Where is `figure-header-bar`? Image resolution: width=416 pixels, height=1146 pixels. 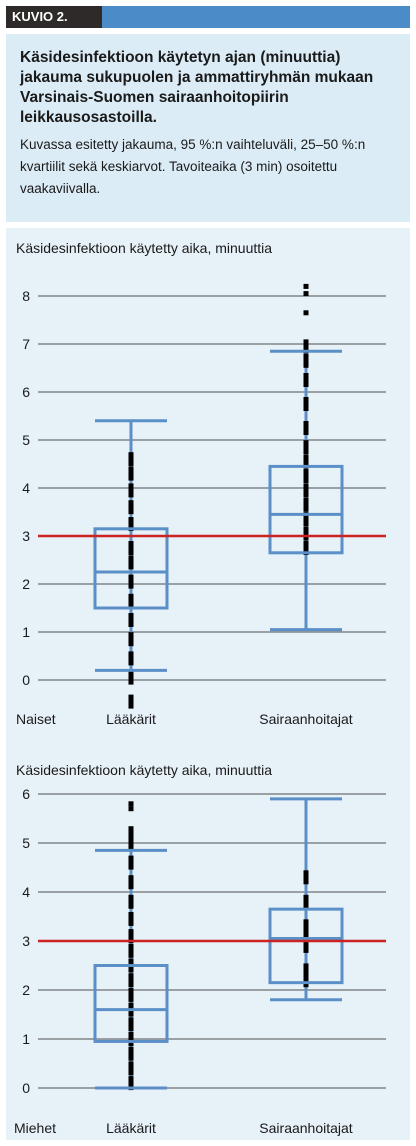 figure-header-bar is located at coordinates (208, 17).